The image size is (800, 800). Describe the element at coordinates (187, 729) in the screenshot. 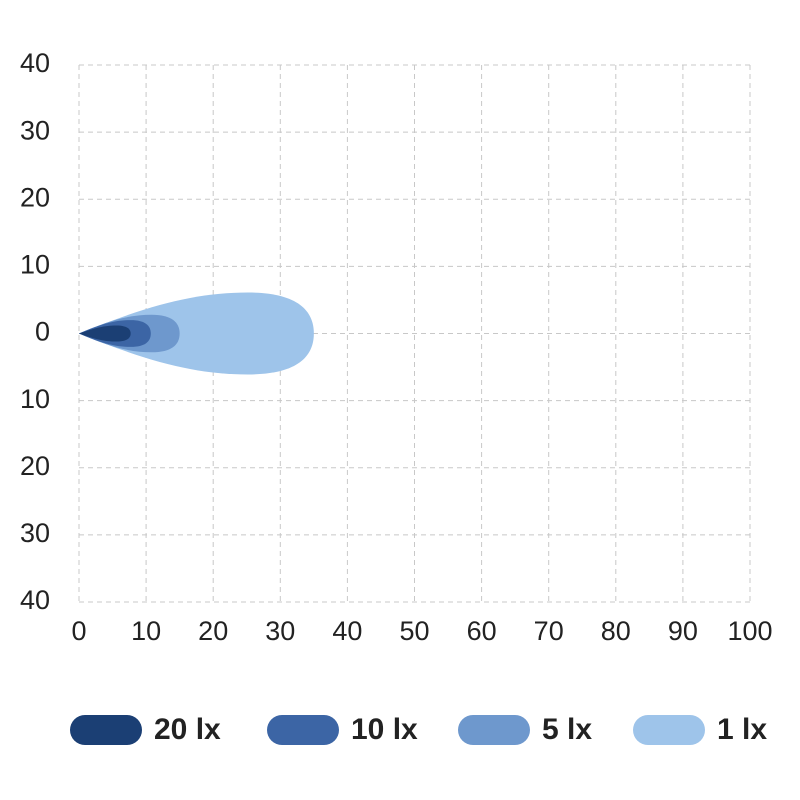

I see `legend-label: 20 lx` at that location.